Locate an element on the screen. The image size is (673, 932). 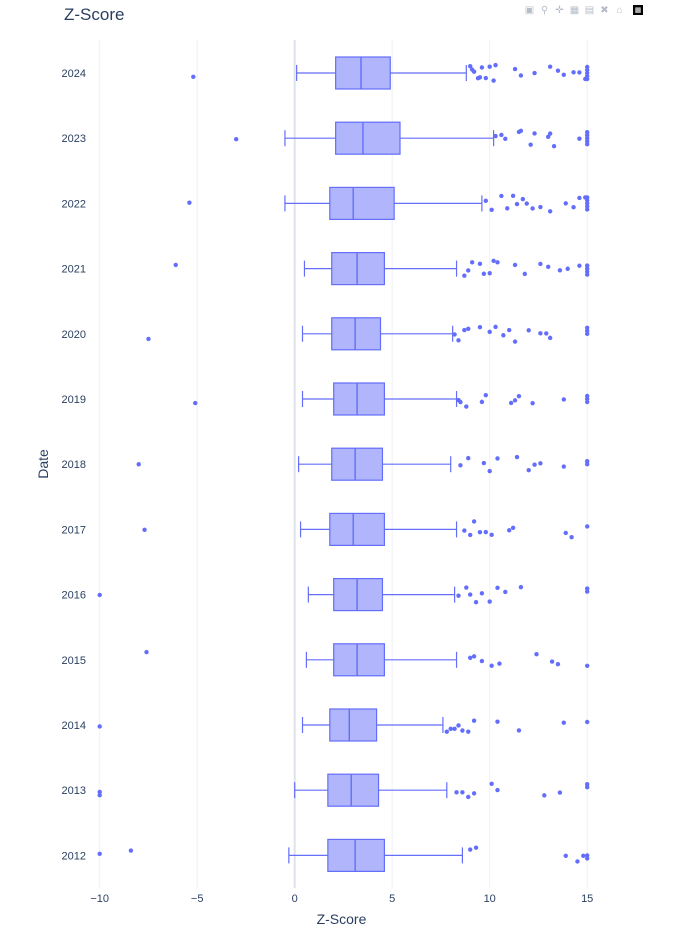
x-tick-label: 10 is located at coordinates (490, 899).